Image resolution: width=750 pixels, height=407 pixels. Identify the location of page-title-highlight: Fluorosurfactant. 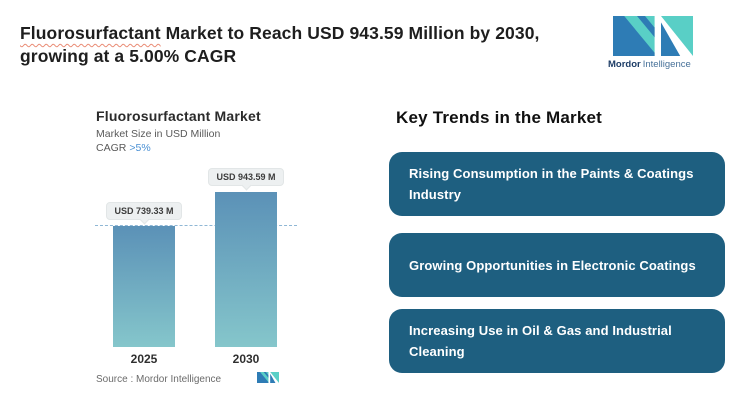
(90, 33).